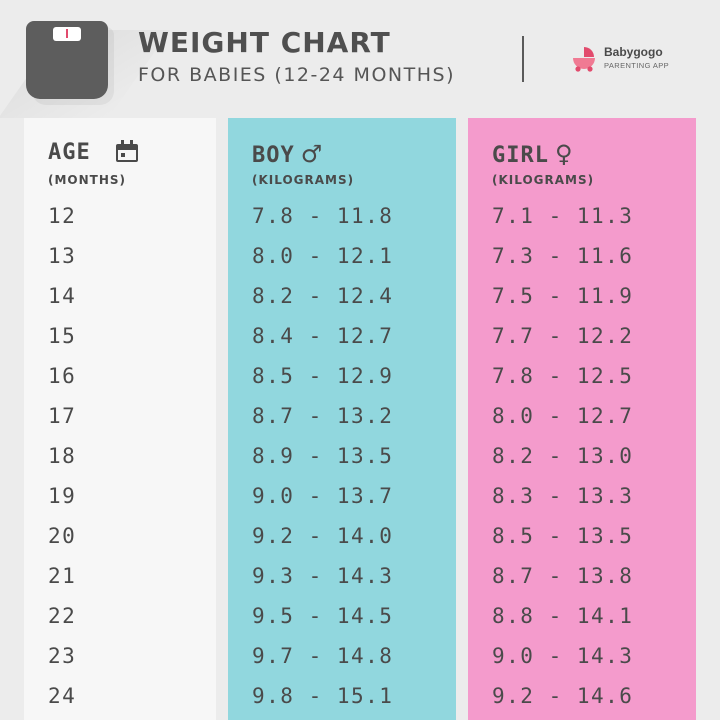 Image resolution: width=720 pixels, height=720 pixels. I want to click on girl-column-header: GIRL ♀, so click(533, 154).